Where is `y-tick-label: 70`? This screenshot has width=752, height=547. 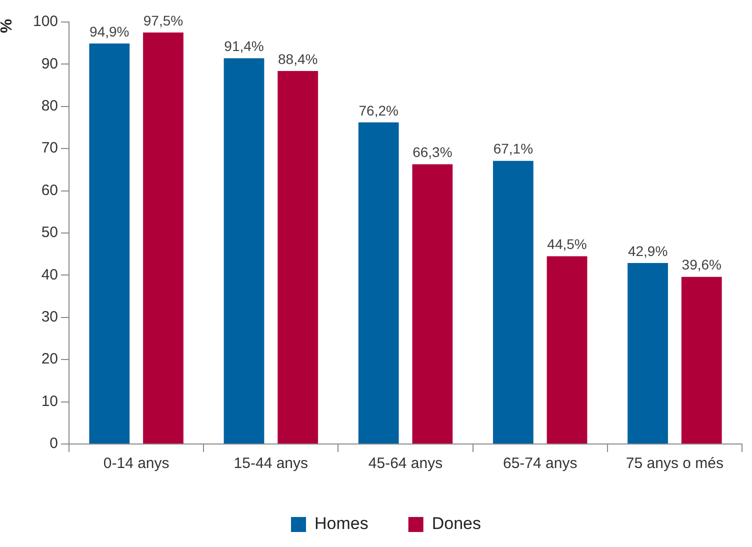 y-tick-label: 70 is located at coordinates (49, 148).